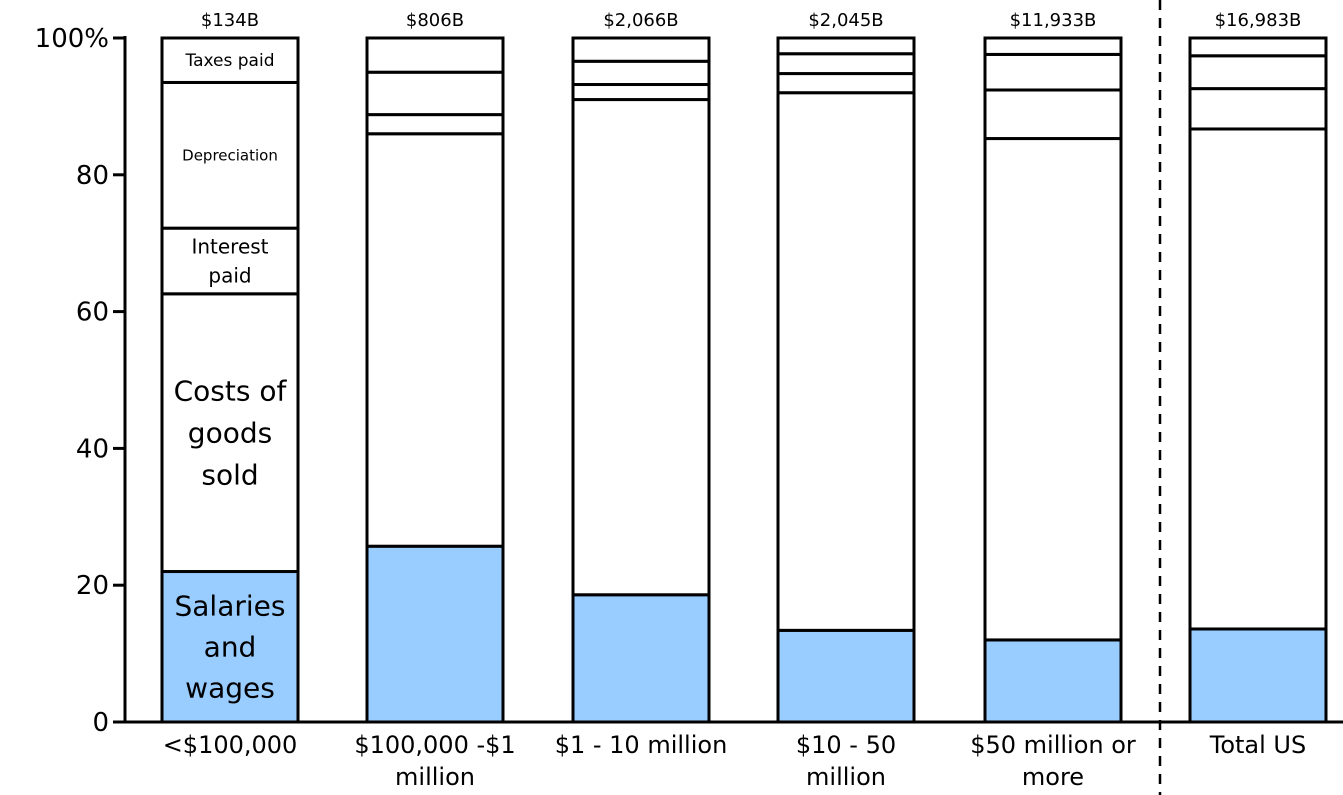 The image size is (1343, 795). Describe the element at coordinates (1053, 20) in the screenshot. I see `bar-total-label: $11,933B` at that location.